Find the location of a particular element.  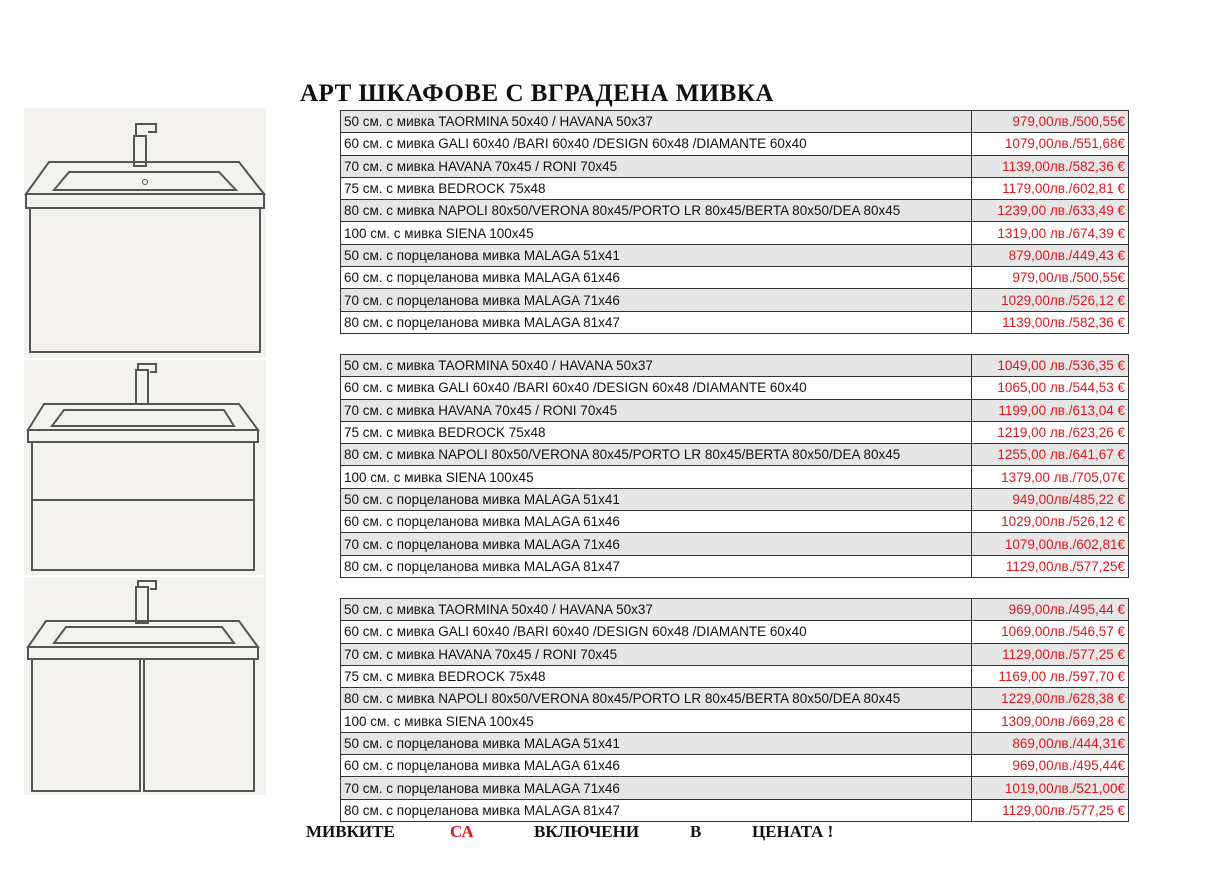

product-price: 1069,00лв./546,57 € is located at coordinates (1050, 632).